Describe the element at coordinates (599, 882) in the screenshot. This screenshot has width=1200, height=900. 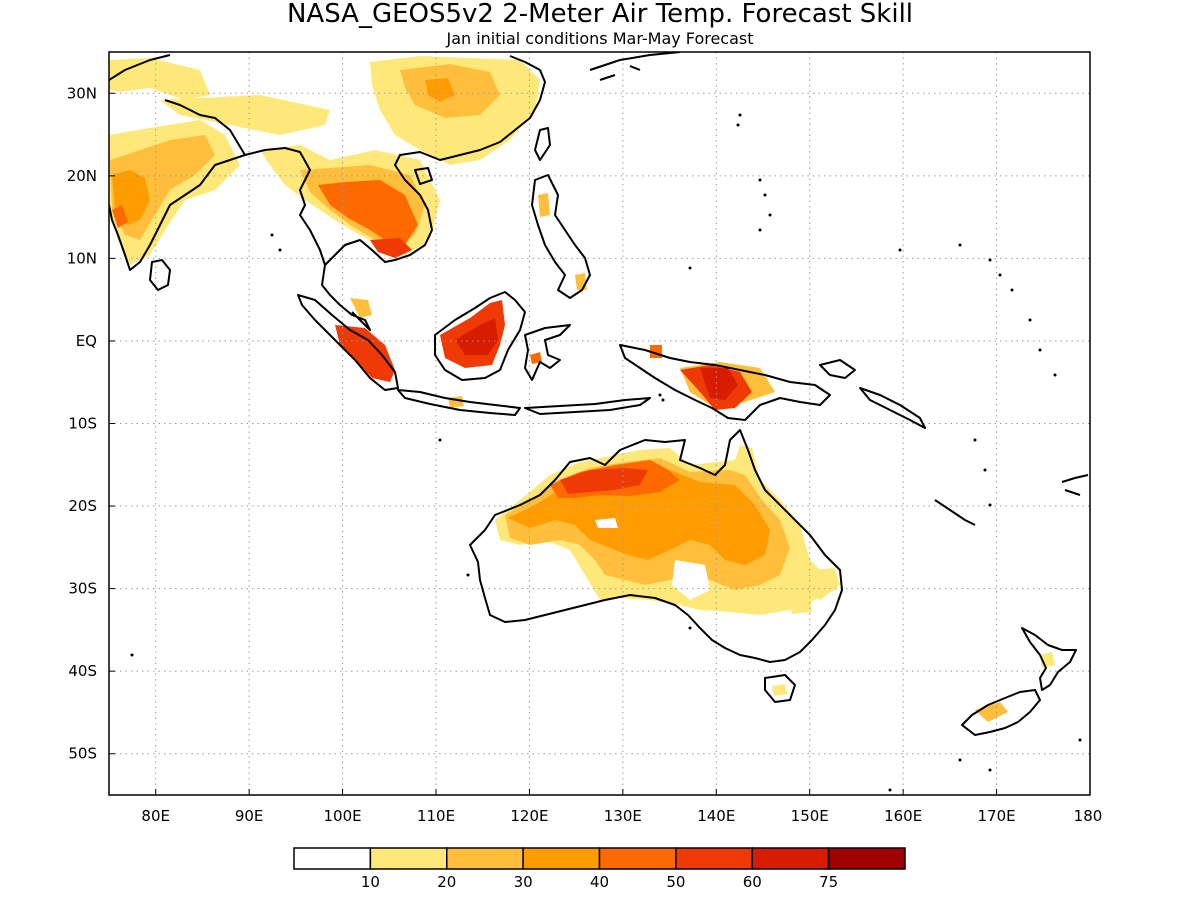
I see `colorbar-label: 40` at that location.